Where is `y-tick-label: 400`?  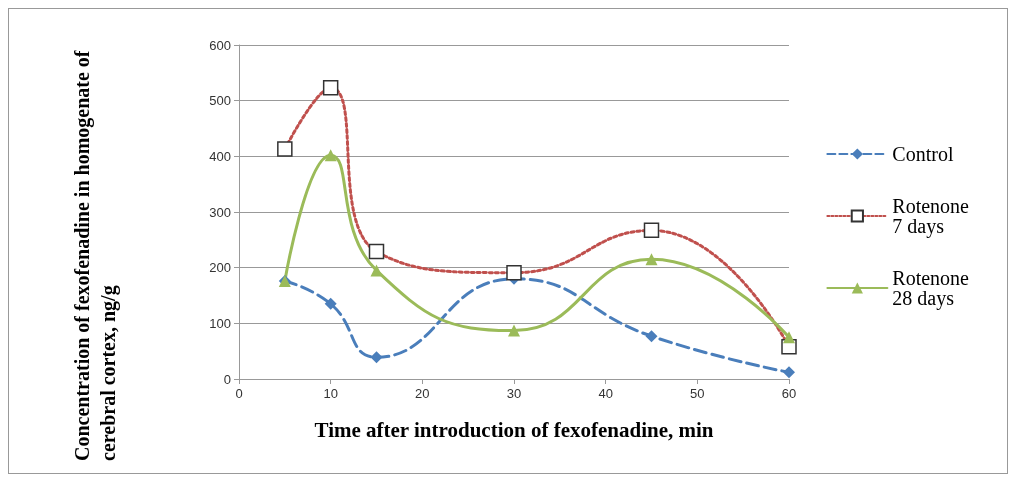 y-tick-label: 400 is located at coordinates (220, 156).